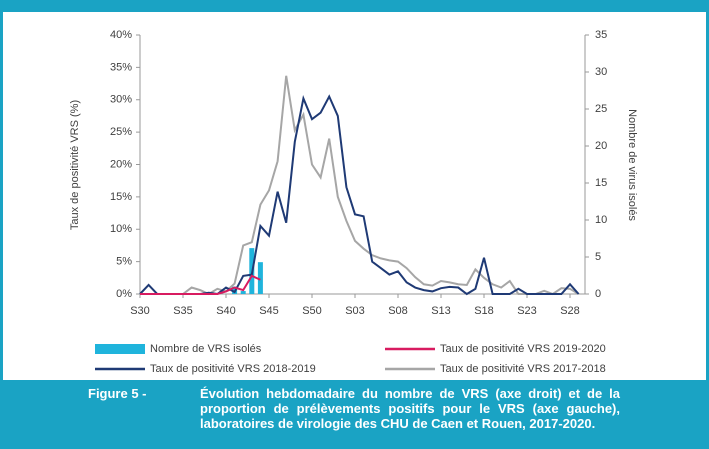 This screenshot has height=449, width=709. What do you see at coordinates (598, 257) in the screenshot?
I see `y2-tick-label: 5` at bounding box center [598, 257].